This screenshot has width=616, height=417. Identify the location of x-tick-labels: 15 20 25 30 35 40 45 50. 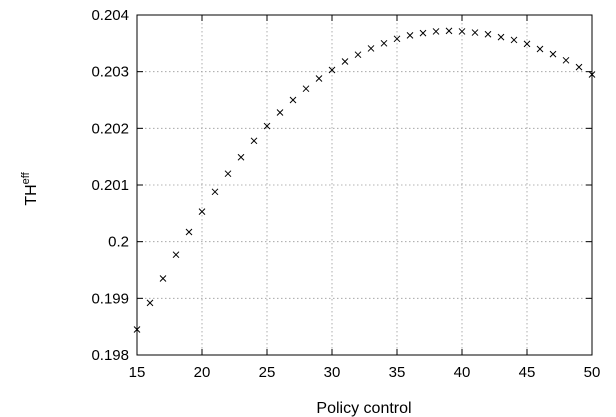
(365, 372).